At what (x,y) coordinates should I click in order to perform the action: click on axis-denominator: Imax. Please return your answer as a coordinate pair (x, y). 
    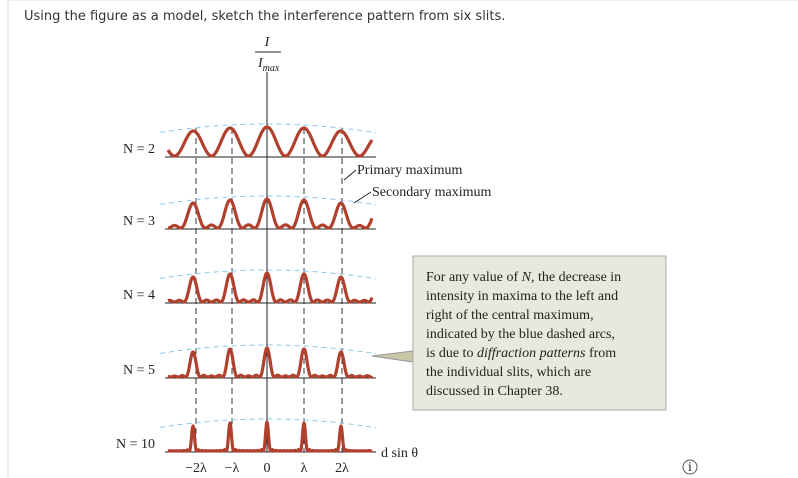
    Looking at the image, I should click on (268, 65).